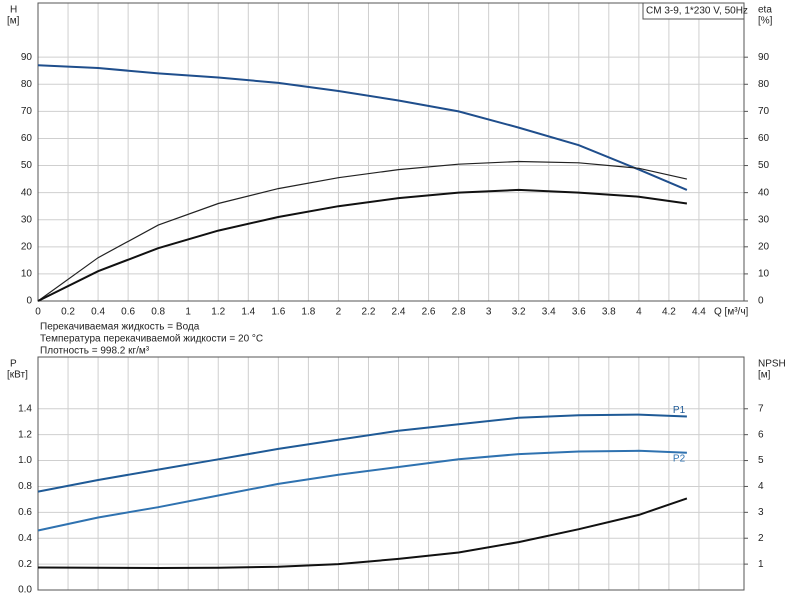 The image size is (800, 600). Describe the element at coordinates (764, 192) in the screenshot. I see `y2-tick-label: 40` at that location.